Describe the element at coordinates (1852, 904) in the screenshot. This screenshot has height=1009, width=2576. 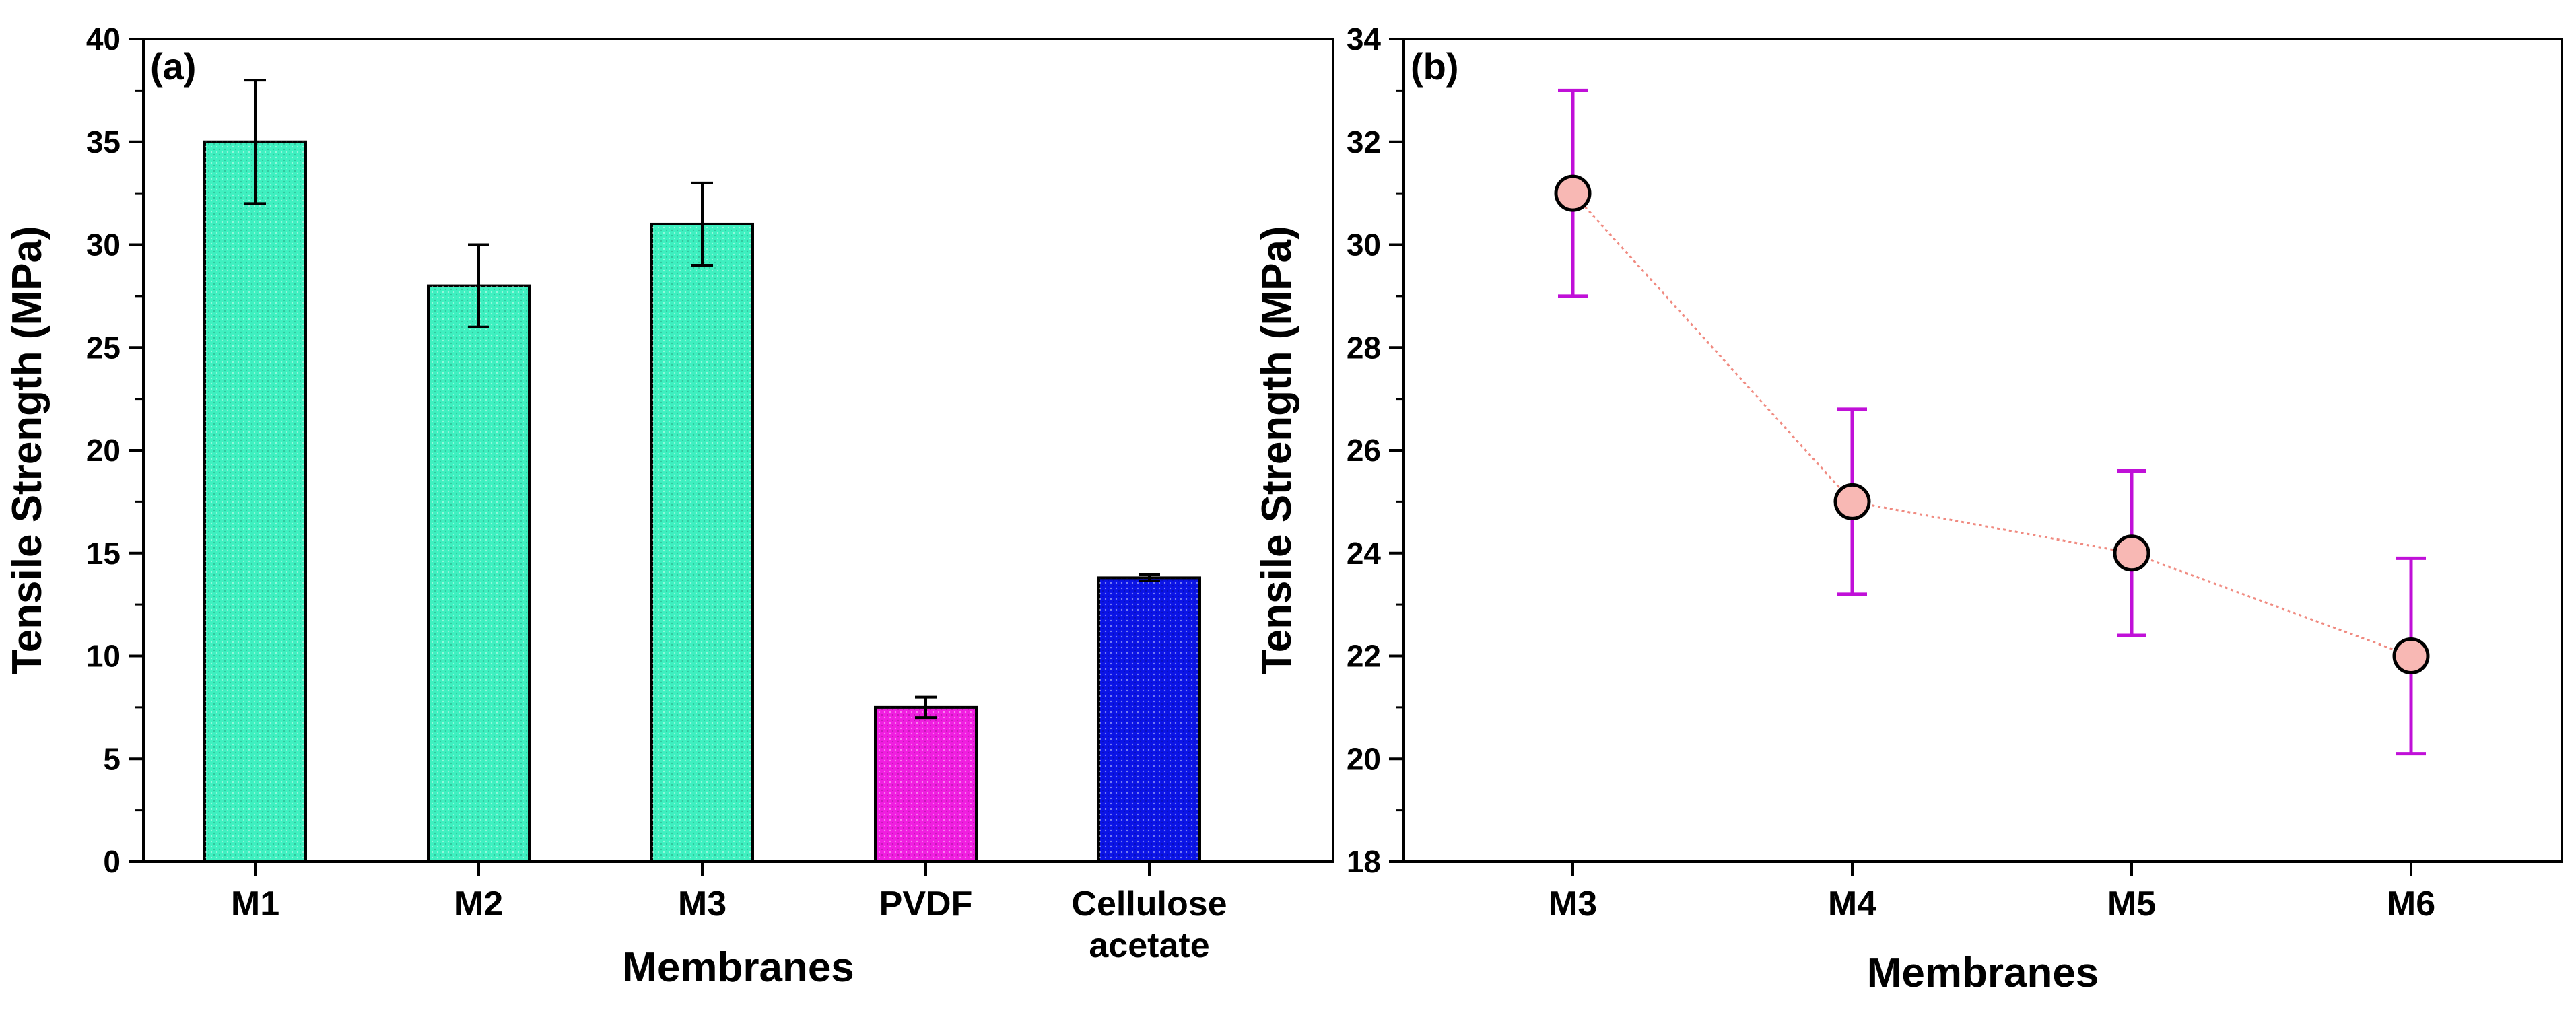
I see `panel-b-xtick-label: M4` at that location.